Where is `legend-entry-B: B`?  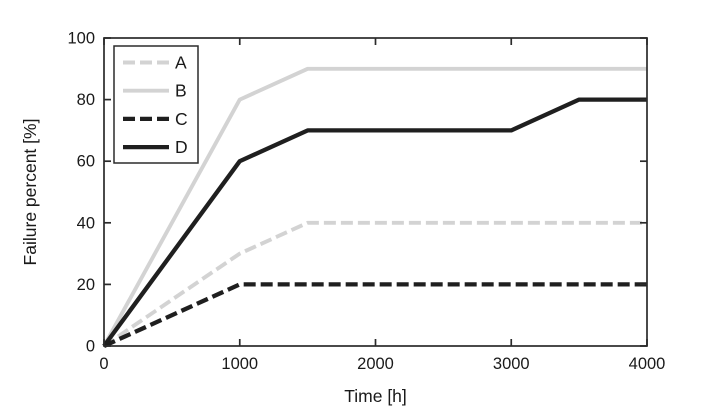
legend-entry-B: B is located at coordinates (155, 91).